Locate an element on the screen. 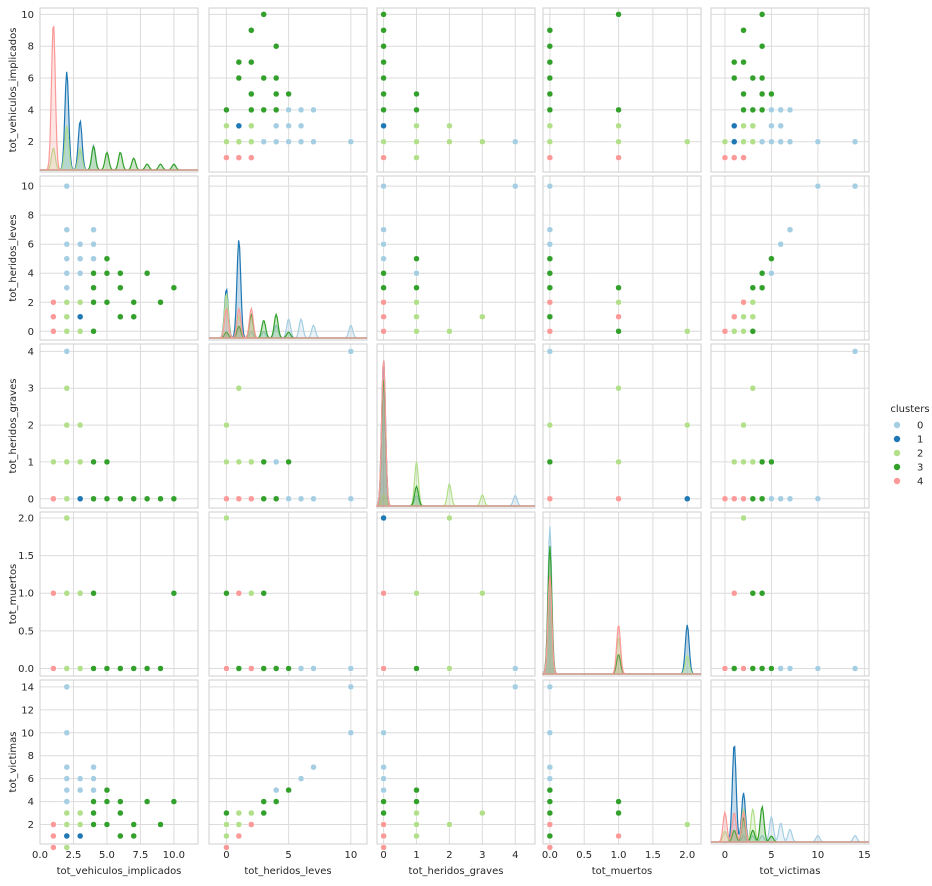 The width and height of the screenshot is (932, 886). panel-tot_muertos-vs-tot_muertos is located at coordinates (622, 594).